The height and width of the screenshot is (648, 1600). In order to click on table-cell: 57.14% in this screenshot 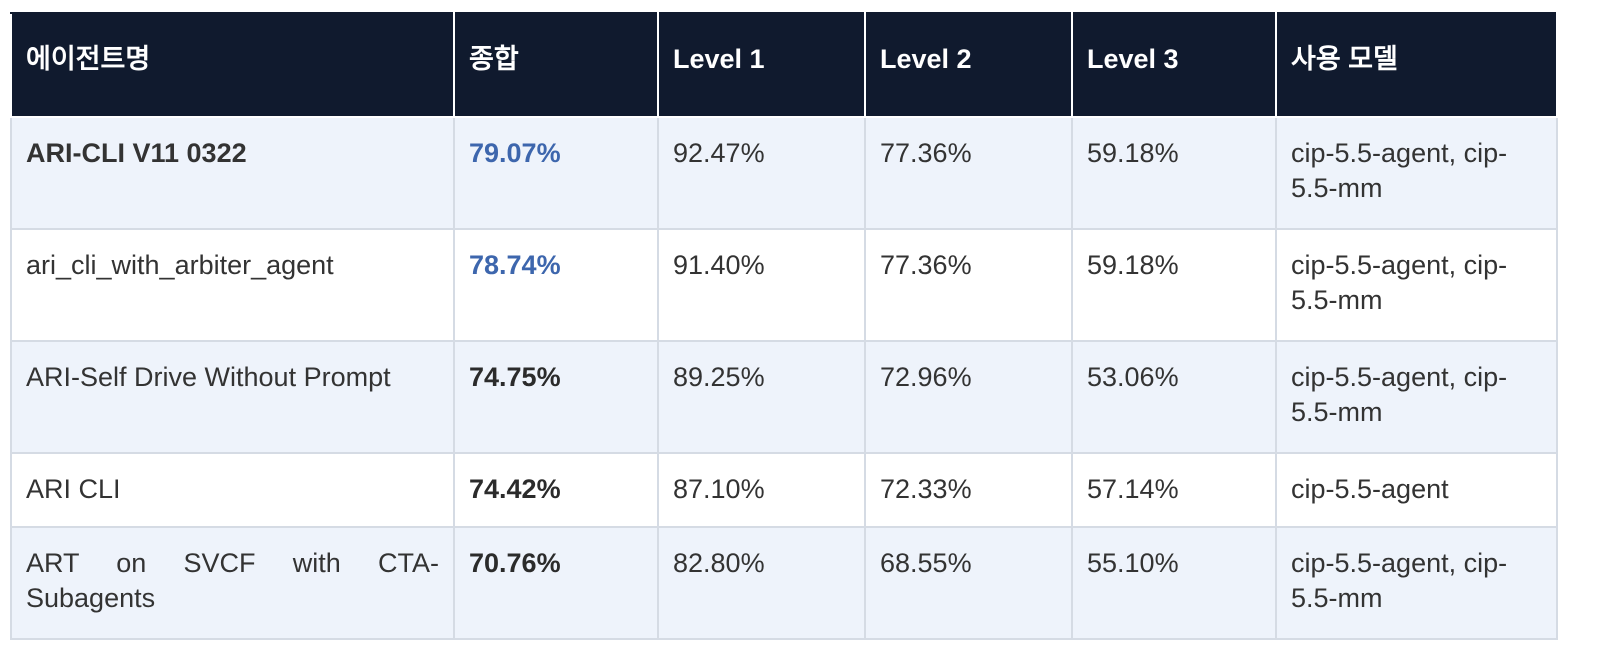, I will do `click(1174, 490)`.